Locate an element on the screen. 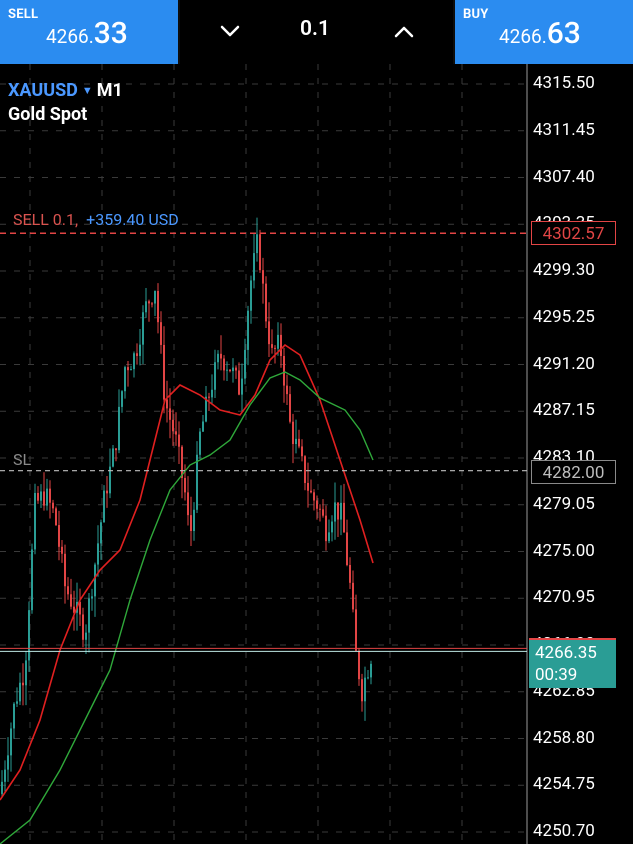 Image resolution: width=633 pixels, height=844 pixels. timeframe: M1 is located at coordinates (109, 90).